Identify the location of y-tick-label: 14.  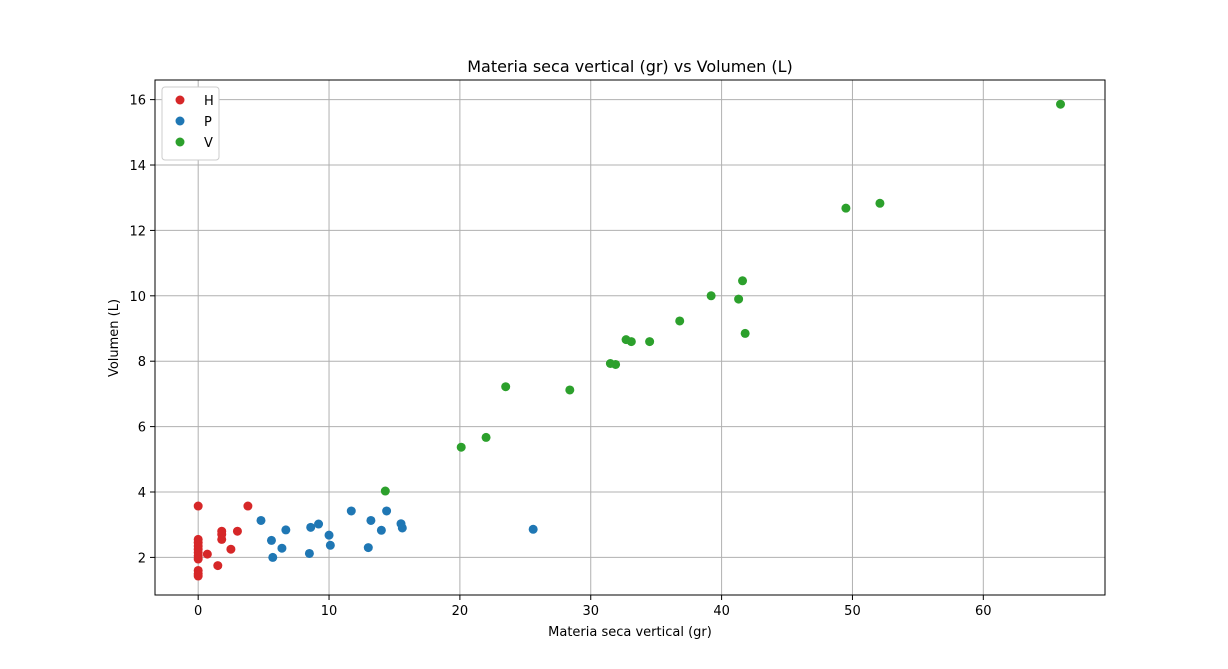
(137, 166).